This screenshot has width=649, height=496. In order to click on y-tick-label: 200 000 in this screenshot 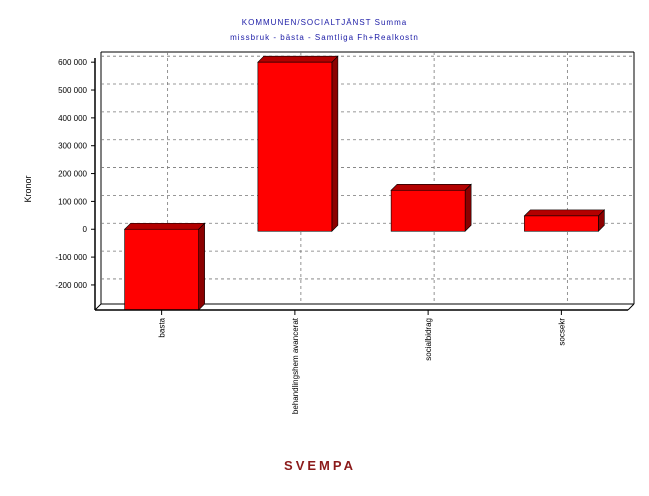, I will do `click(72, 174)`.